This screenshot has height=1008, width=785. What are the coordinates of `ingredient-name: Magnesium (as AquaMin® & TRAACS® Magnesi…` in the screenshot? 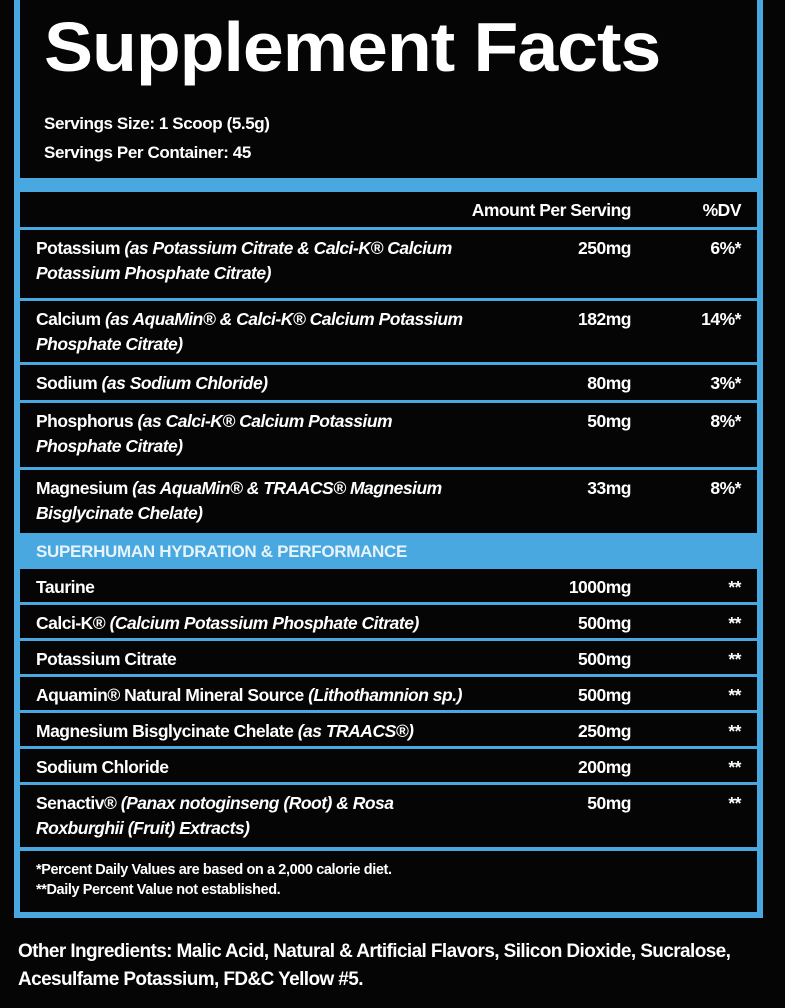 It's located at (251, 501).